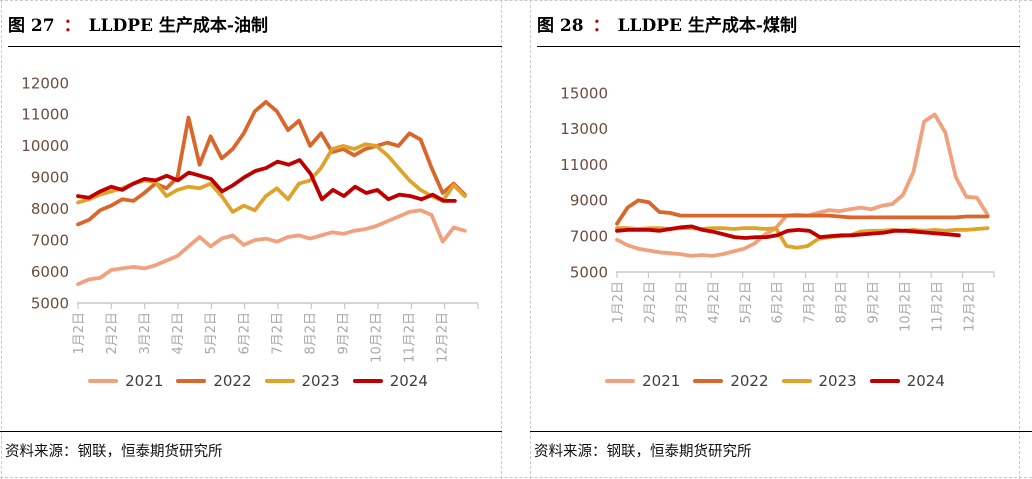  Describe the element at coordinates (775, 381) in the screenshot. I see `figure-28-legend: 2021 2022 2023 2024` at that location.